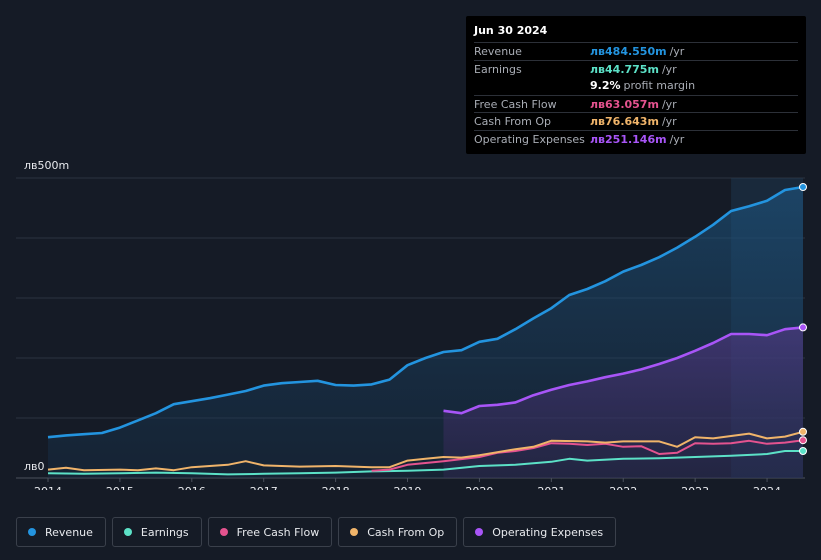 The width and height of the screenshot is (821, 560). Describe the element at coordinates (695, 487) in the screenshot. I see `x-tick-label: 2023` at that location.